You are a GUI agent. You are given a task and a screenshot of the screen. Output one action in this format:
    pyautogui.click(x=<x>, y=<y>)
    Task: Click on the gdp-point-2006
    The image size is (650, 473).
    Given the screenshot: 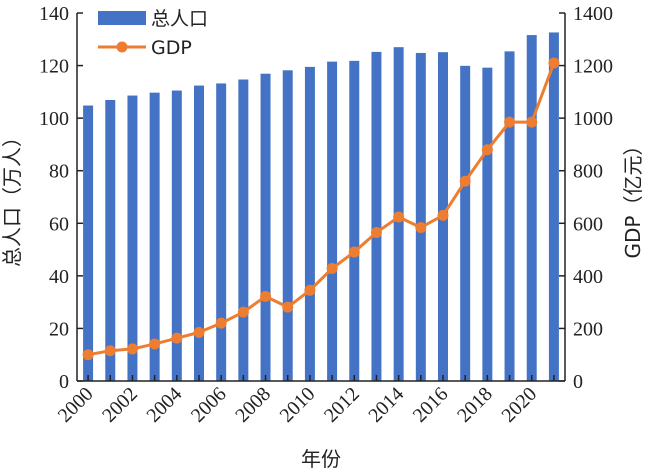 What is the action you would take?
    pyautogui.click(x=221, y=323)
    